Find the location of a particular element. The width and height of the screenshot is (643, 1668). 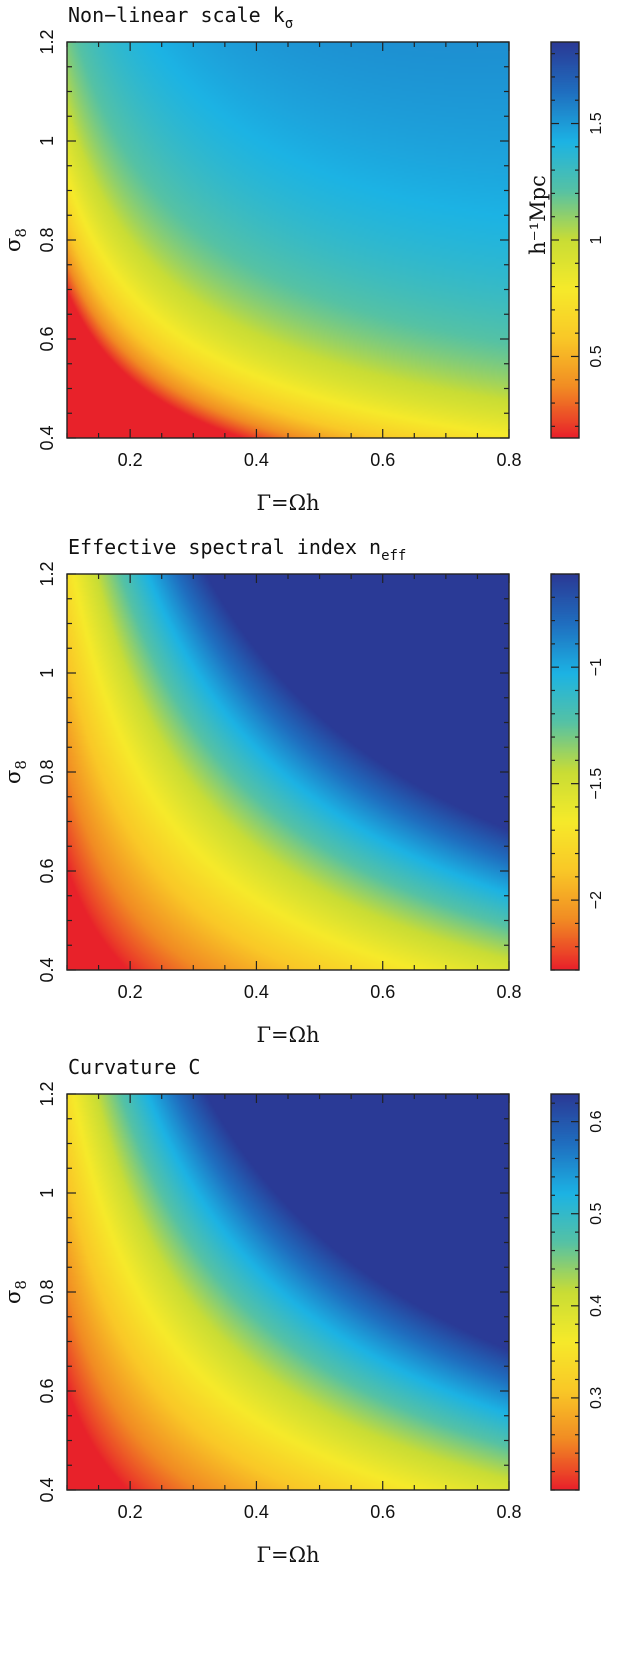

colorbar-tick-label: 0.3 is located at coordinates (596, 1398).